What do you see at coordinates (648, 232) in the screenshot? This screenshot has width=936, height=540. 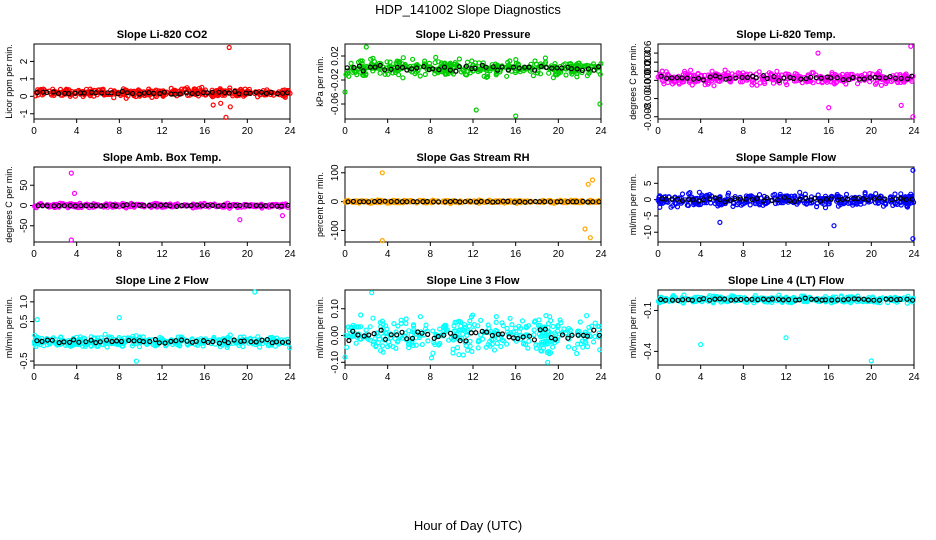 I see `y-tick-label: -10` at bounding box center [648, 232].